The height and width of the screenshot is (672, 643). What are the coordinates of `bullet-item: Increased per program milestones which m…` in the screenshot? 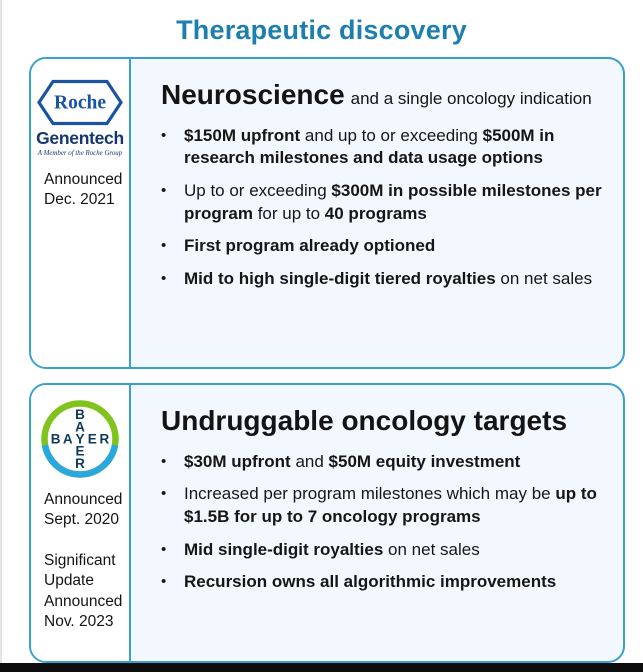 It's located at (383, 505).